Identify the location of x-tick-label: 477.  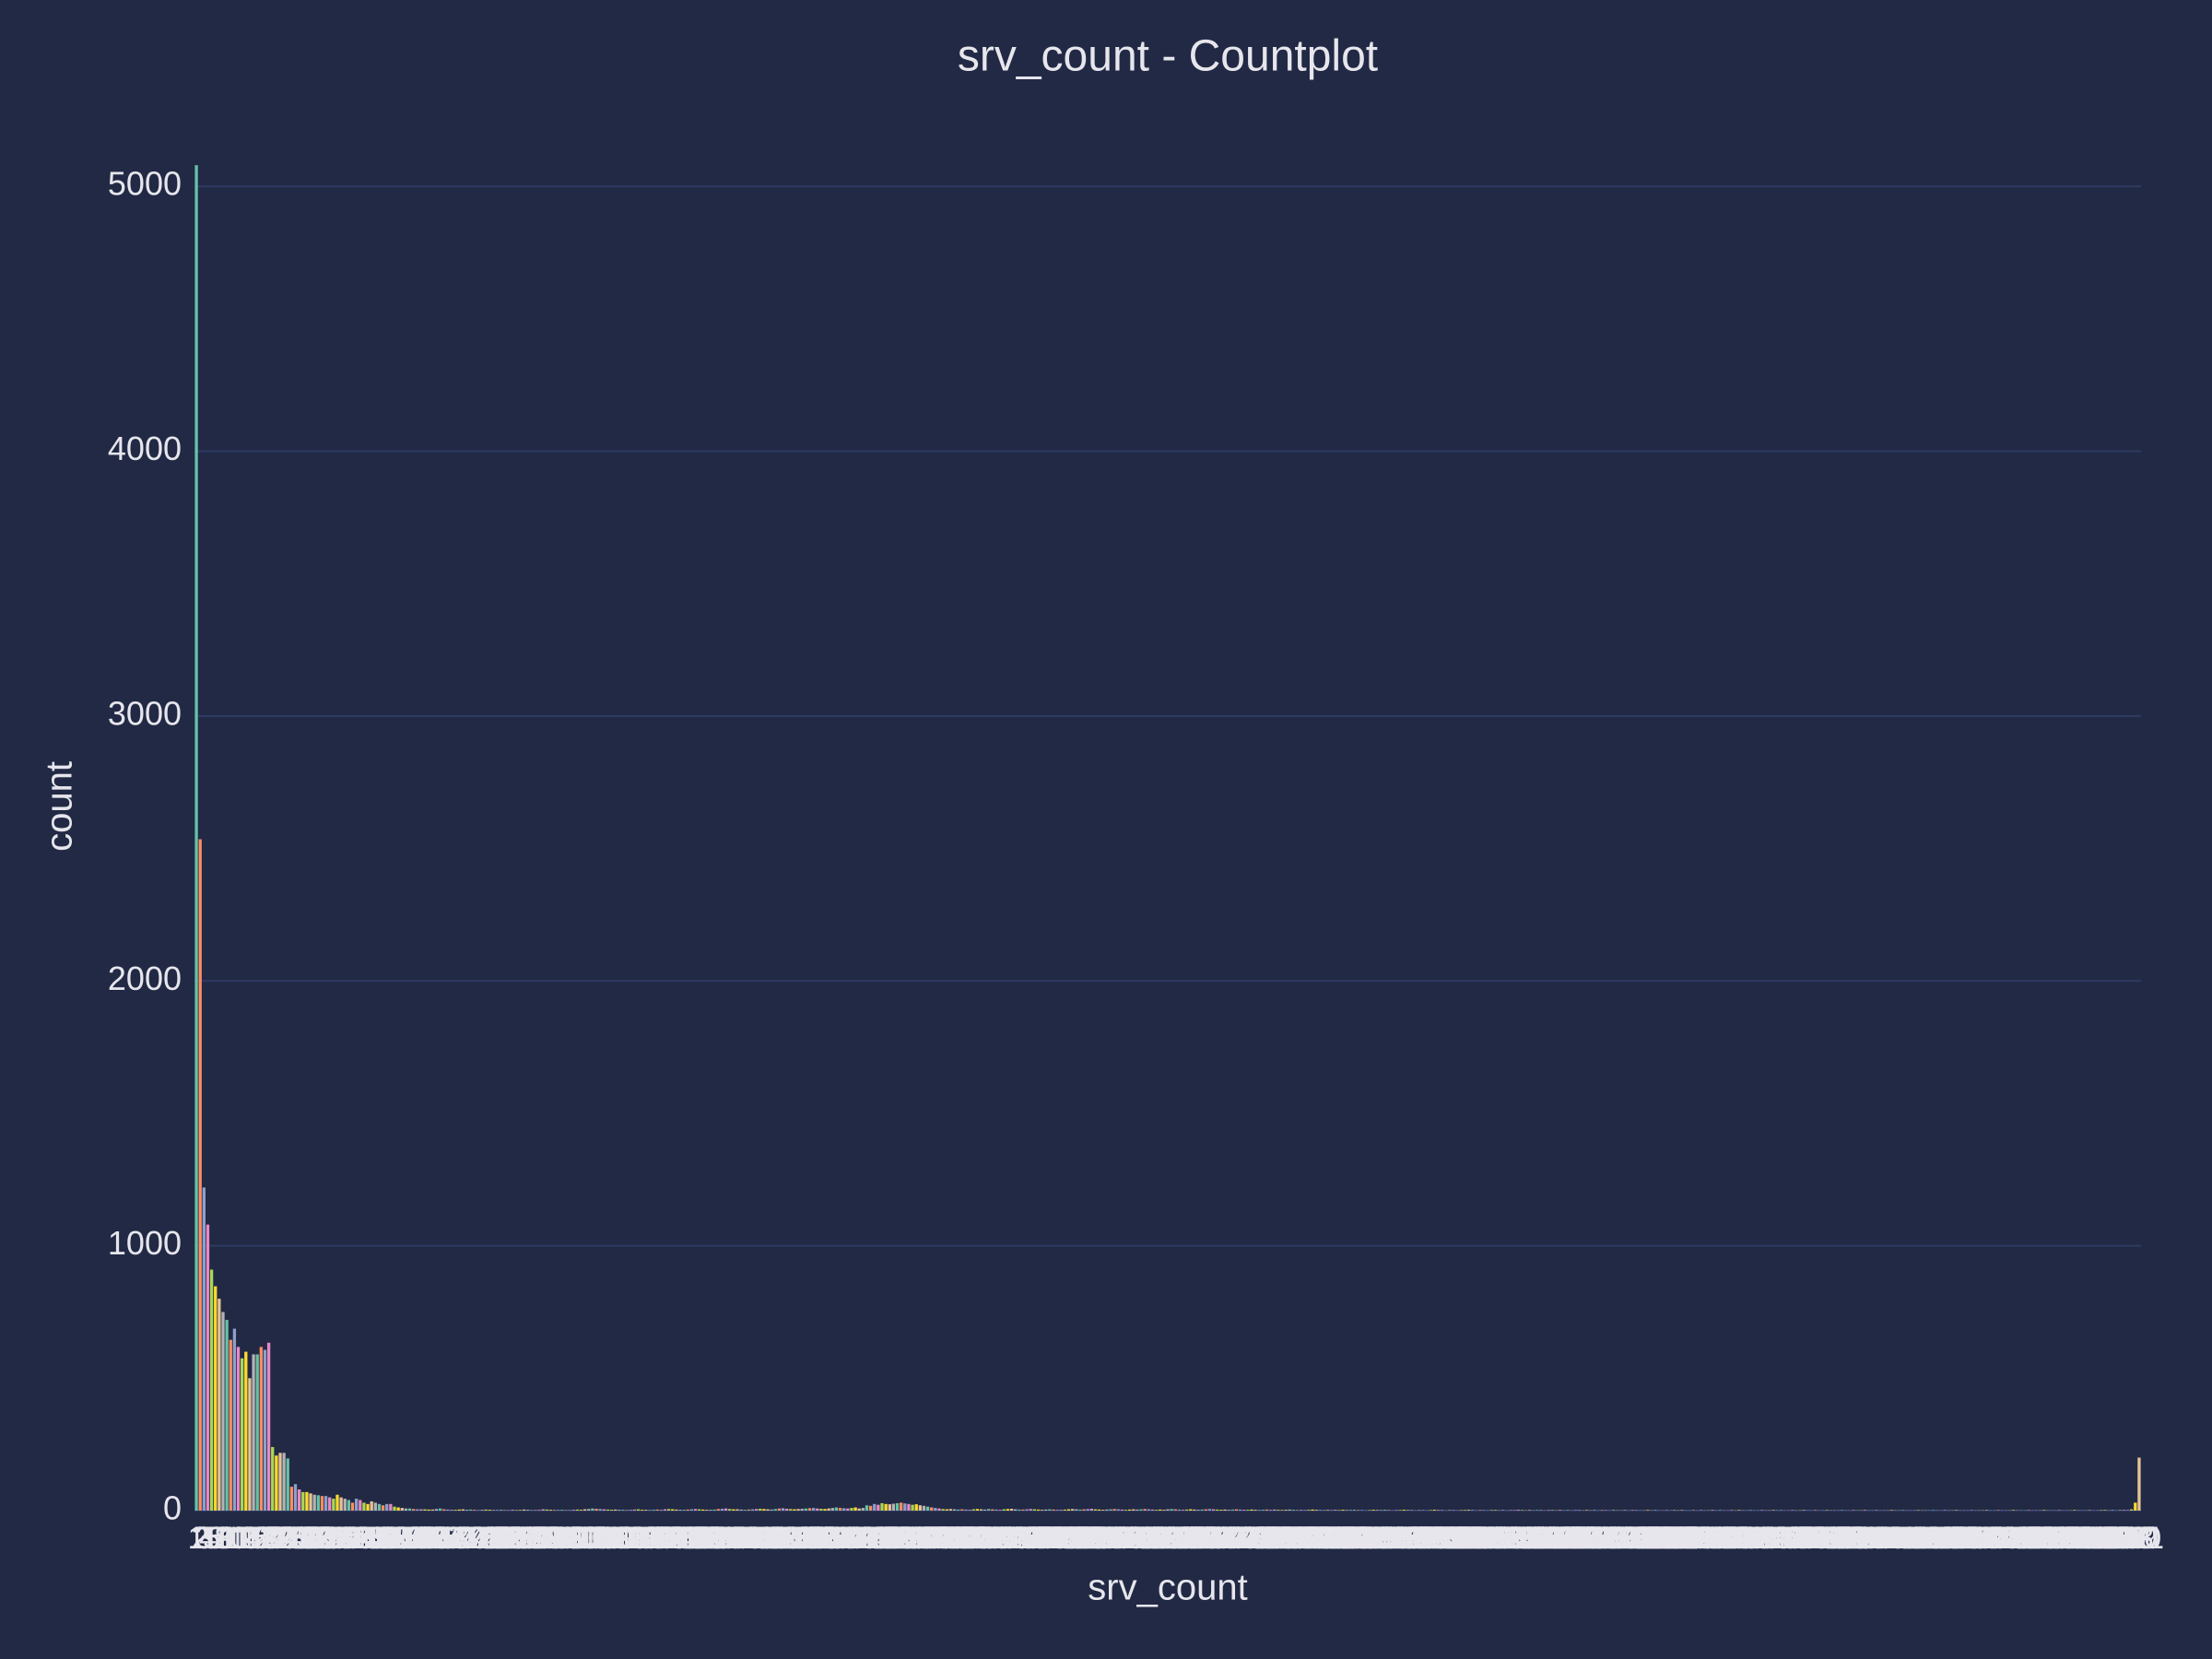
(2009, 1538).